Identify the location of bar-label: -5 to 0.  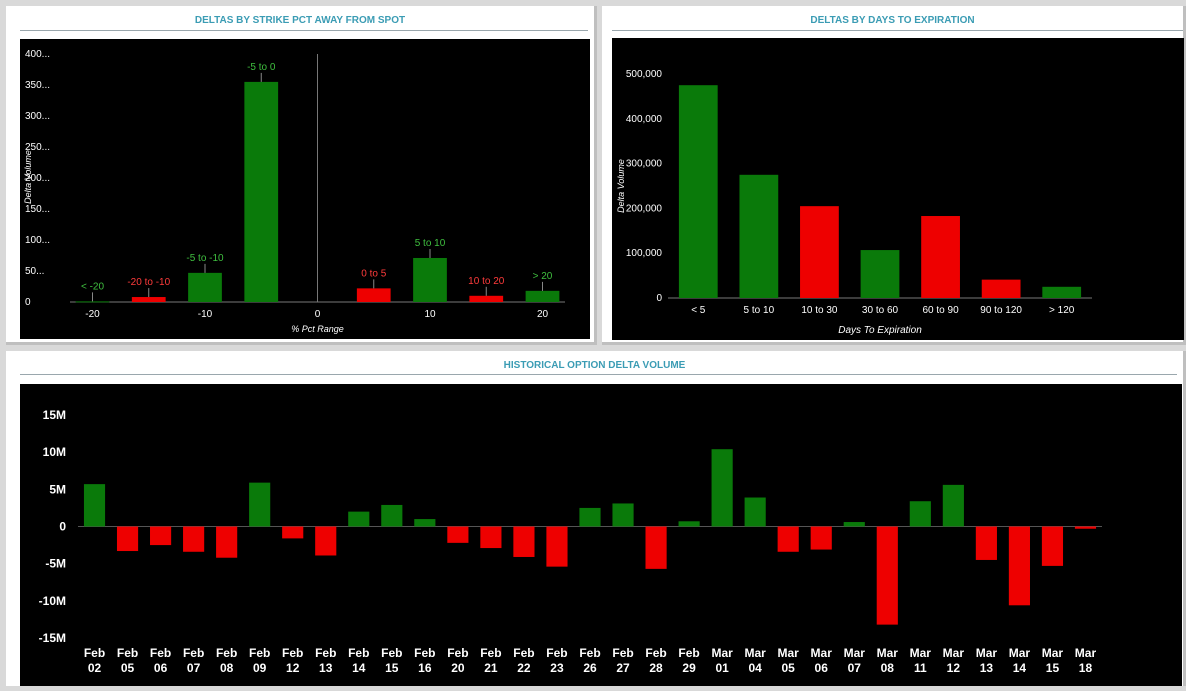
(261, 67).